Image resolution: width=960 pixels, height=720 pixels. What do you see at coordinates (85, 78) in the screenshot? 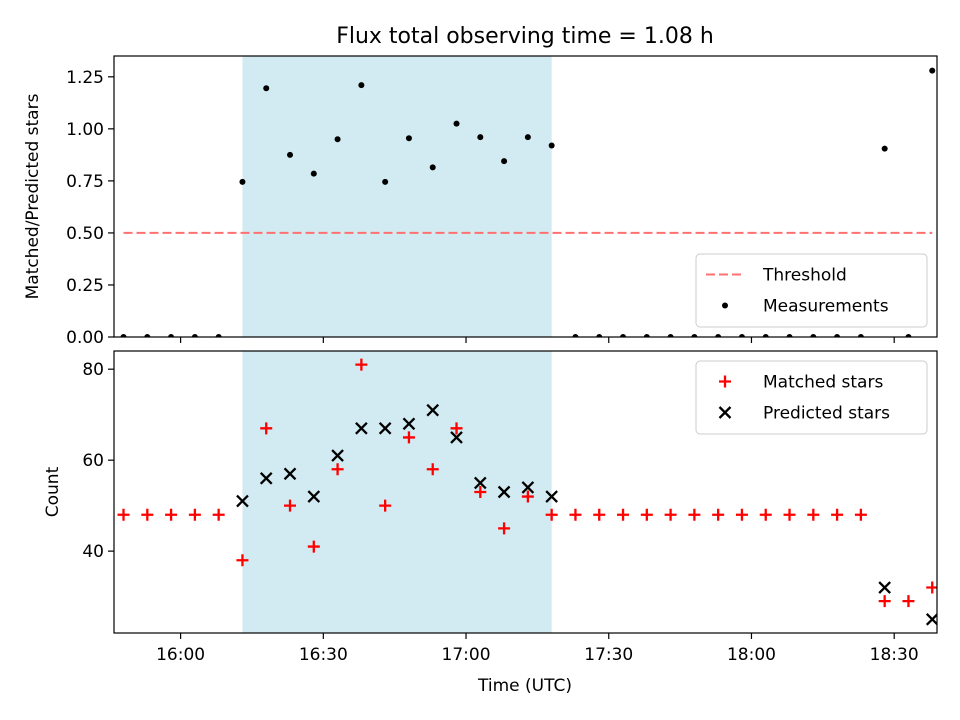
I see `y-tick-label: 1.25` at bounding box center [85, 78].